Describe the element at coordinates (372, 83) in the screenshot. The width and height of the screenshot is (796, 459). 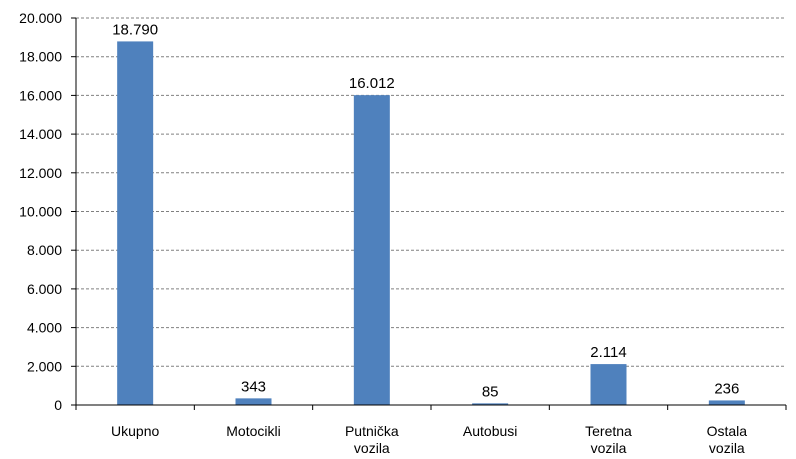
I see `data-label: 16.012` at that location.